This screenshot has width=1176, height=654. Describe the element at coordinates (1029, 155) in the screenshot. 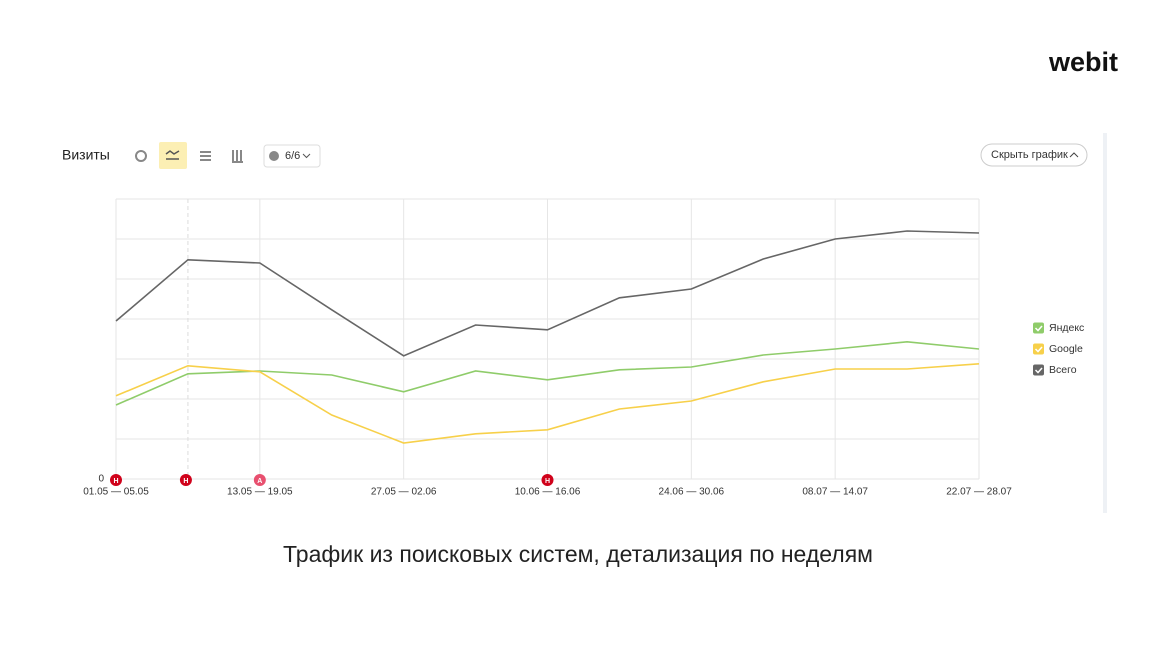

I see `hide-chart-label: Скрыть график` at that location.